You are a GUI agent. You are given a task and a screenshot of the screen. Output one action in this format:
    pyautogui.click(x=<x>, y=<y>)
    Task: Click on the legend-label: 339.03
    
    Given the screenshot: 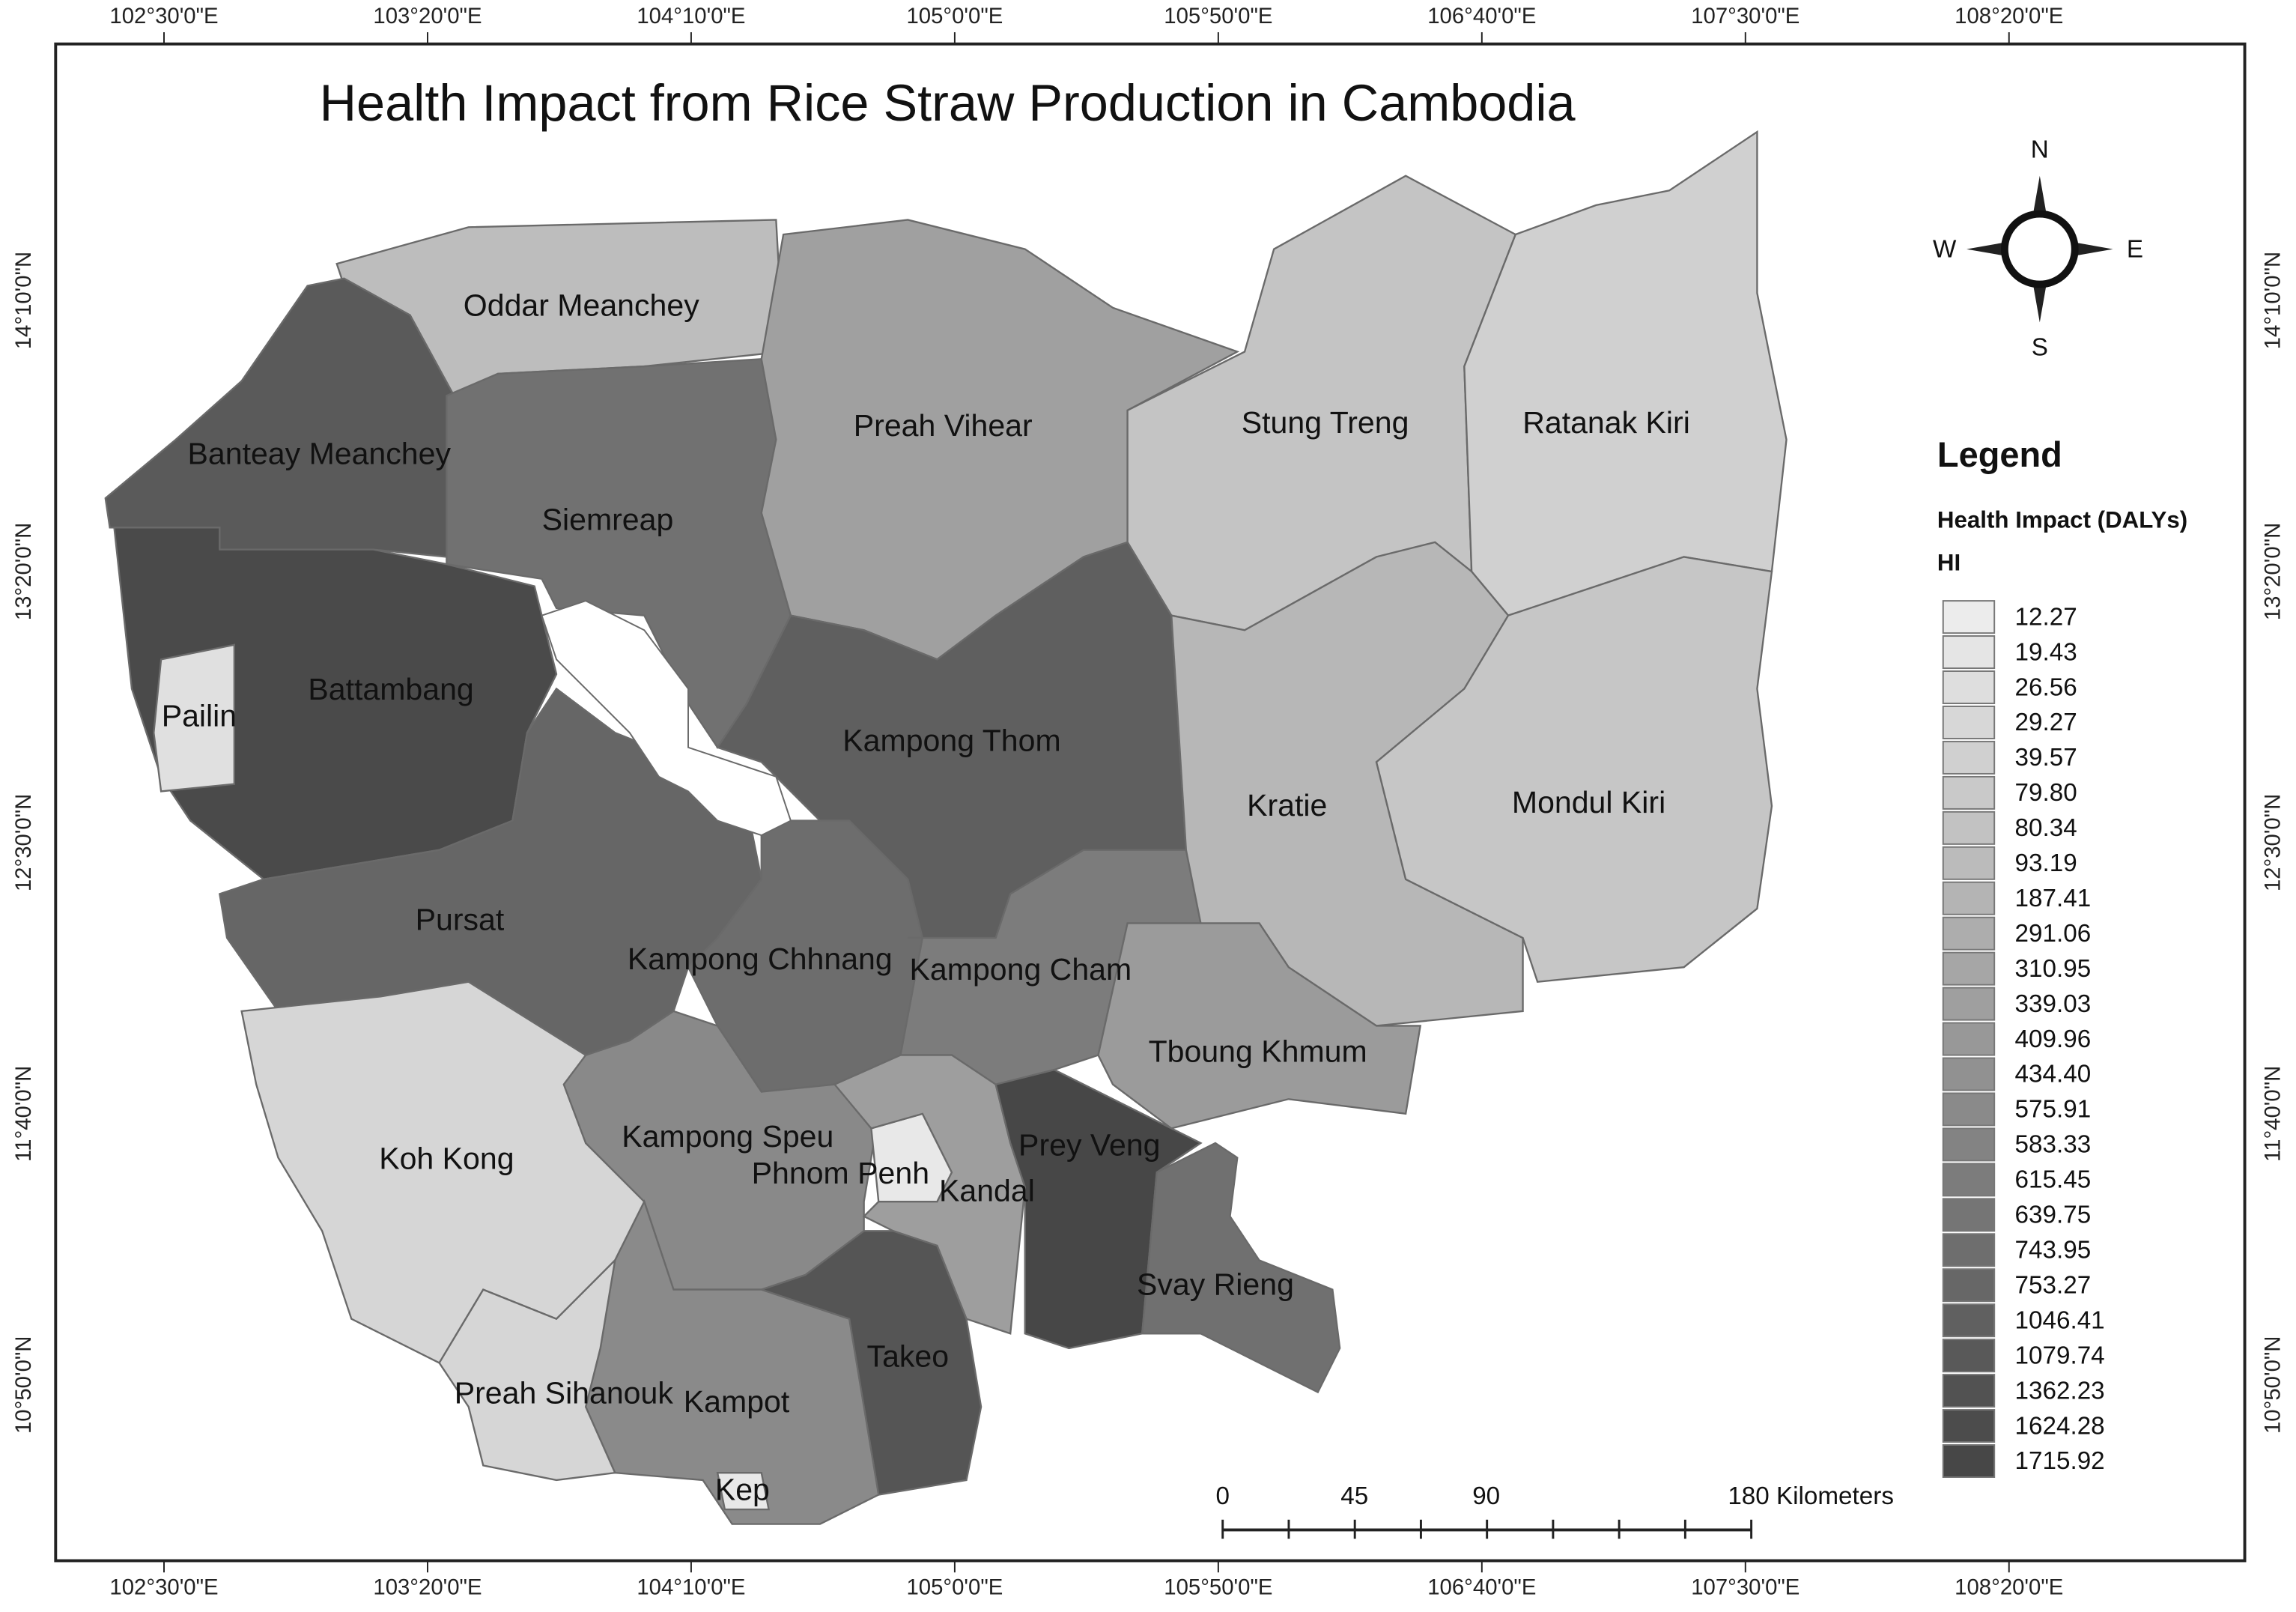 What is the action you would take?
    pyautogui.click(x=2053, y=1004)
    